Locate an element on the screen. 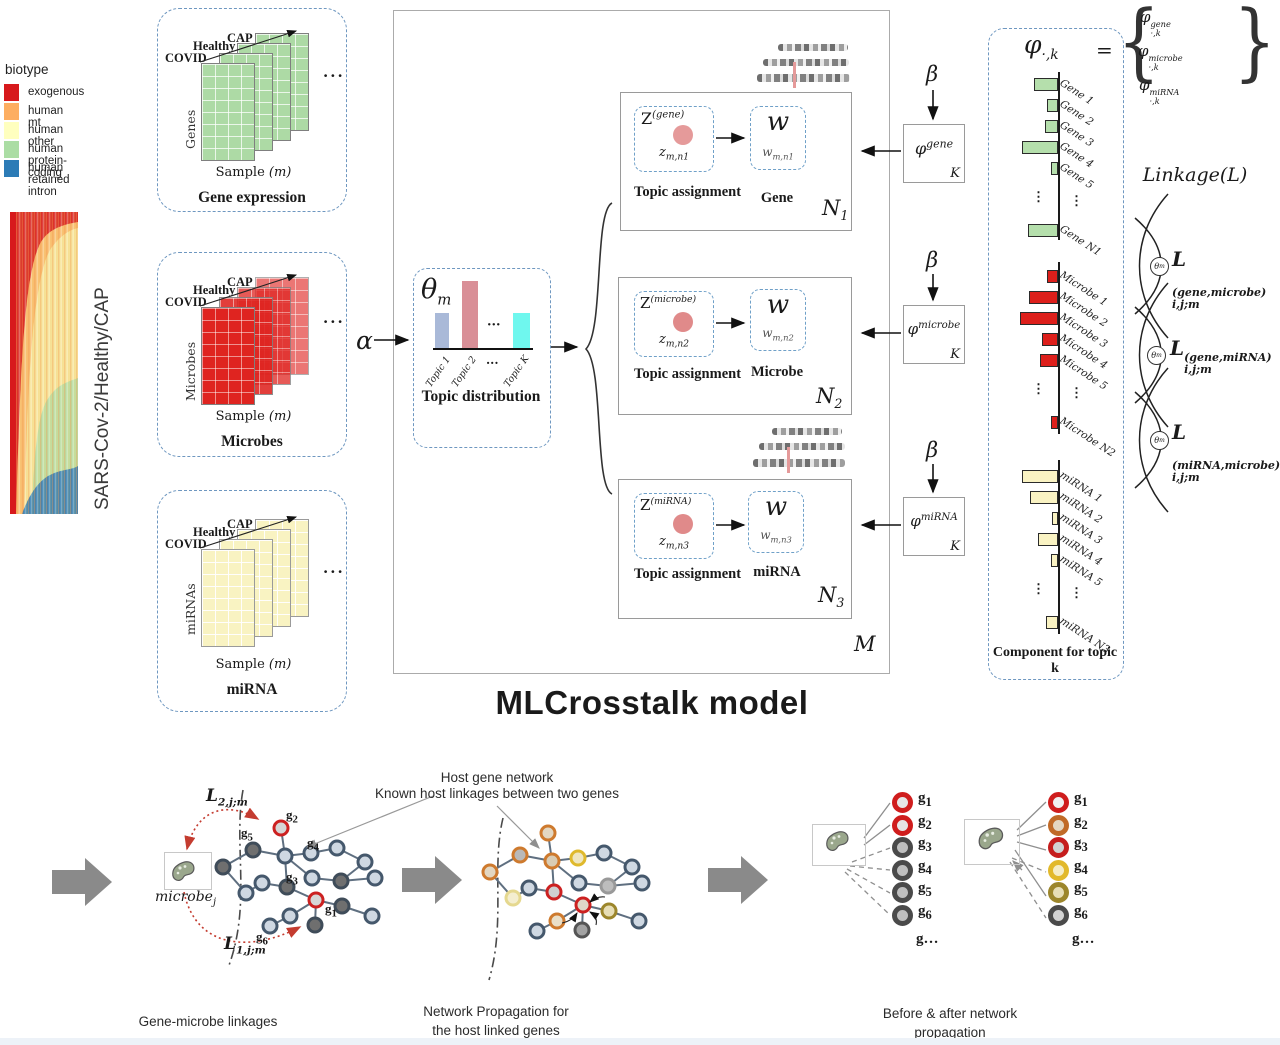  before-gene-label-5: g5 is located at coordinates (925, 890).